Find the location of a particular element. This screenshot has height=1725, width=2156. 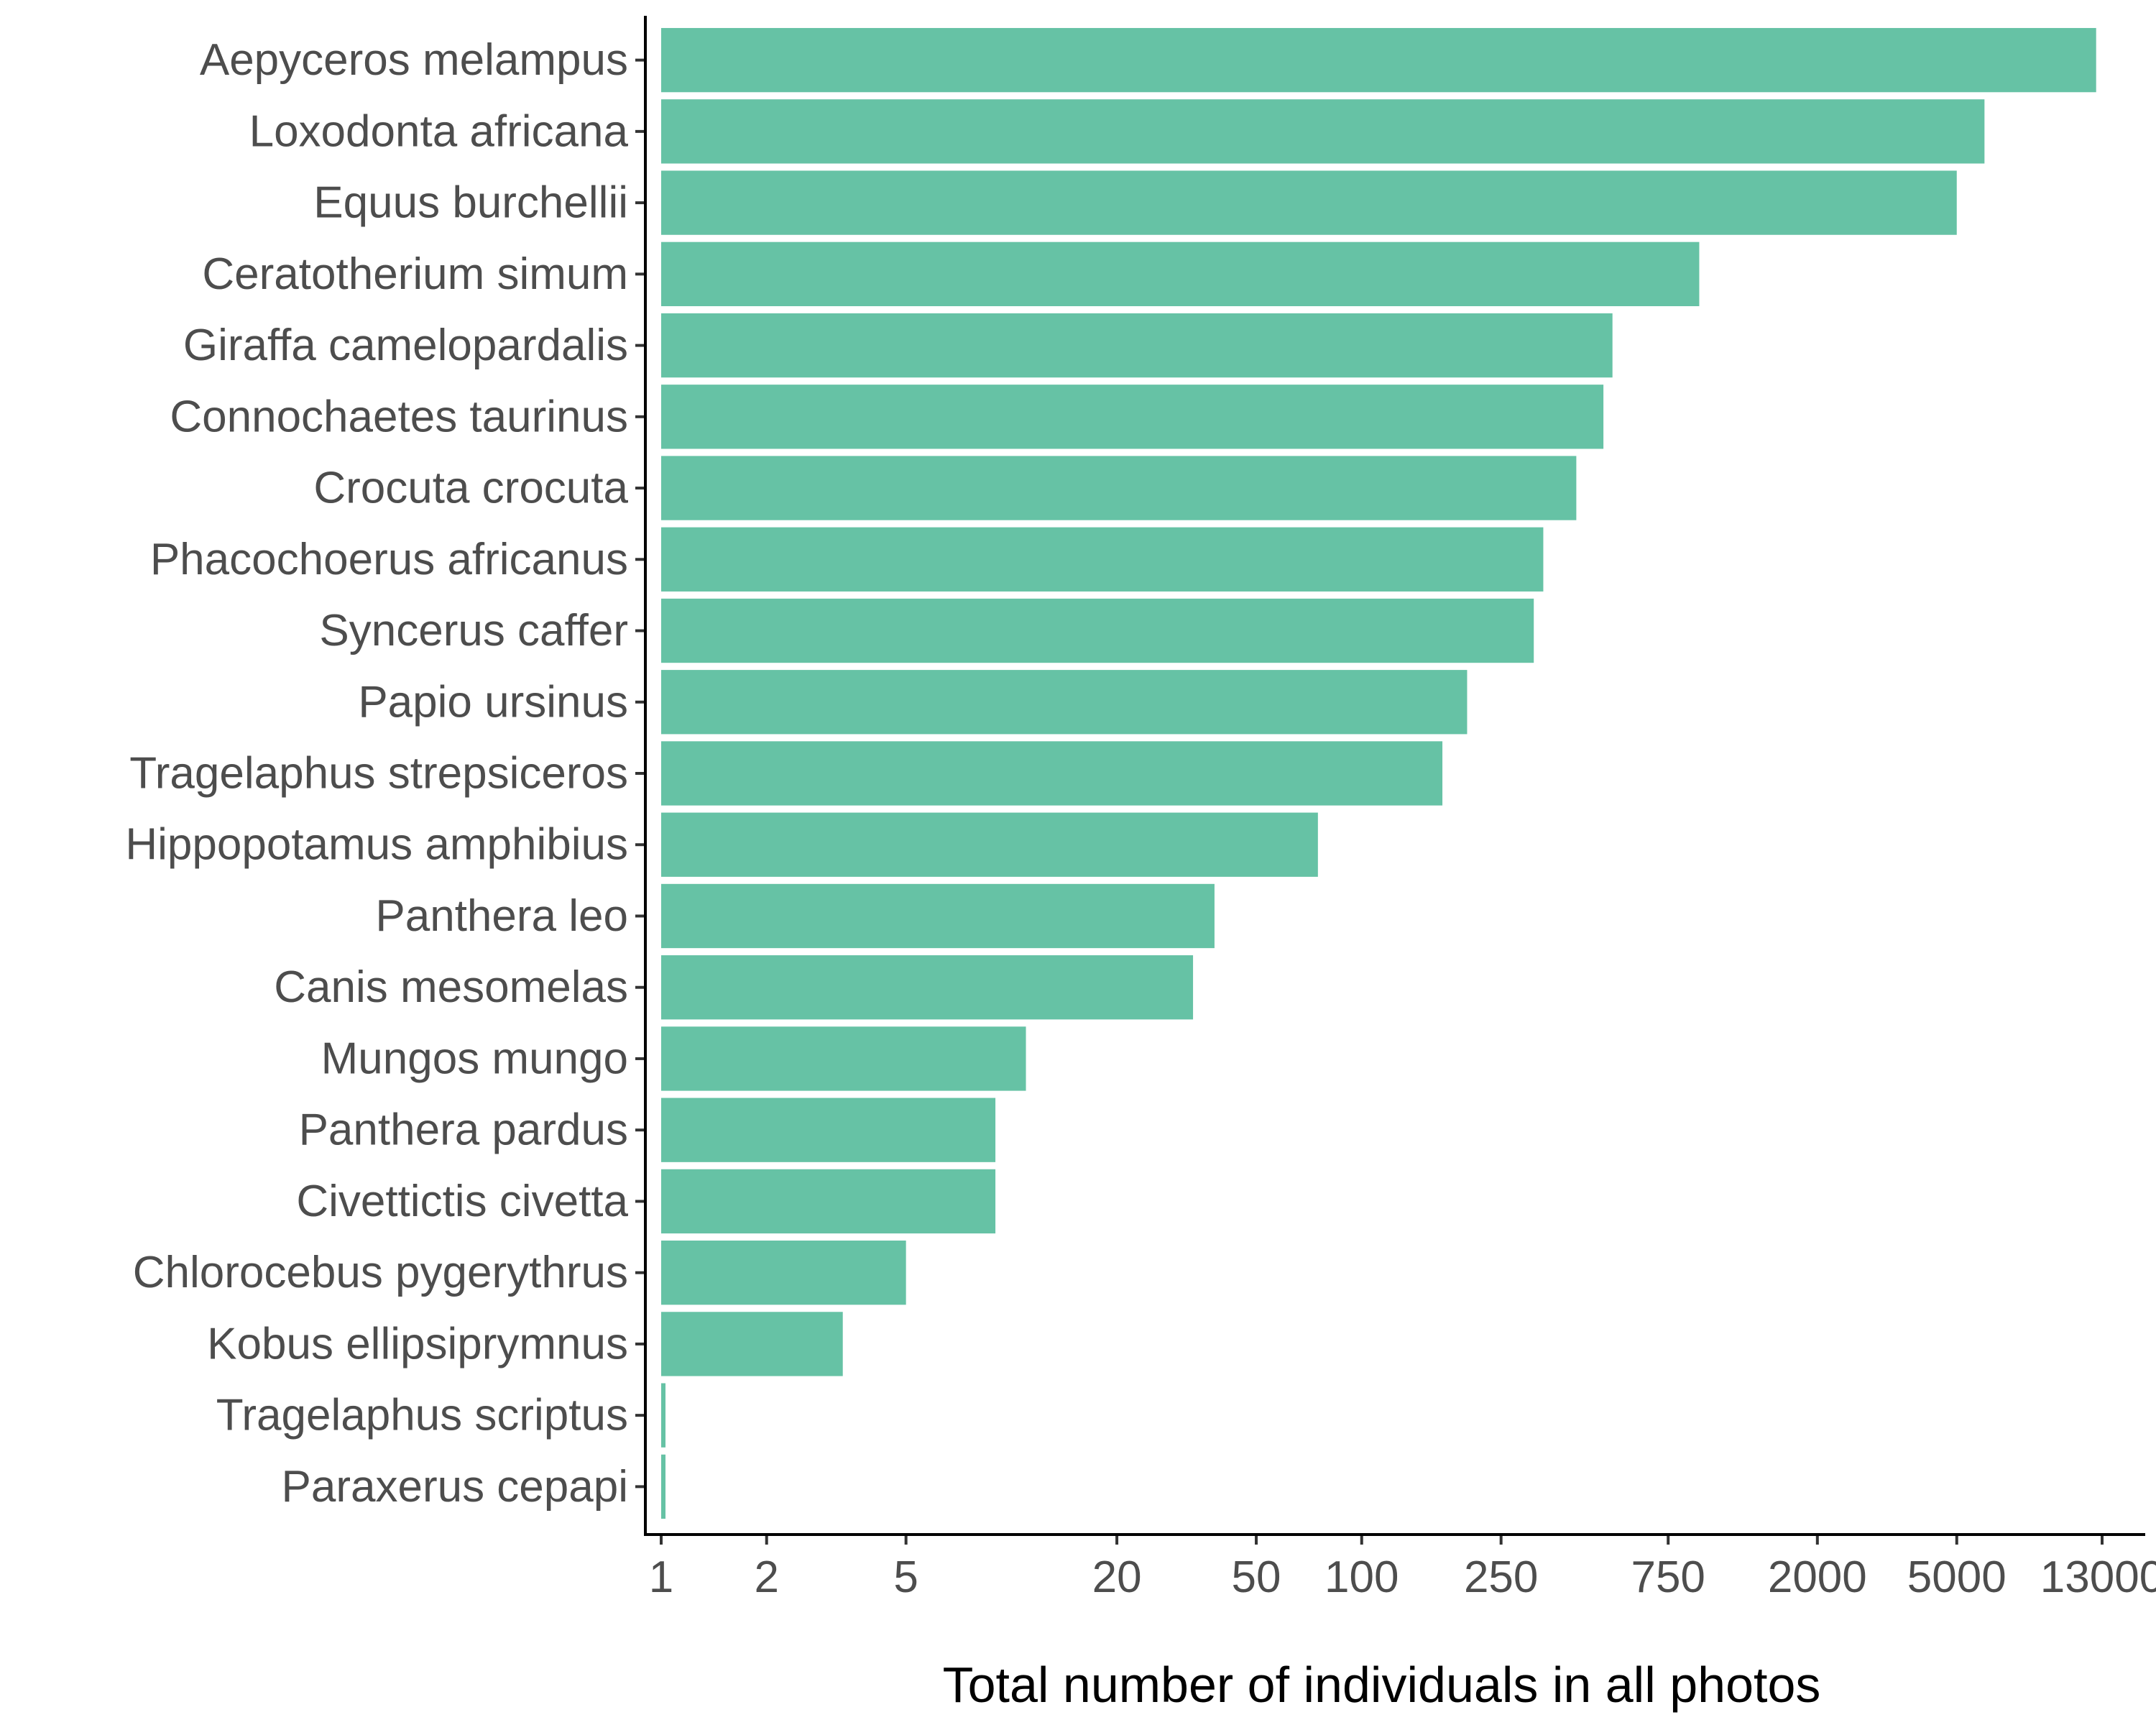

bar-tragelaphus-scriptus is located at coordinates (663, 1415).